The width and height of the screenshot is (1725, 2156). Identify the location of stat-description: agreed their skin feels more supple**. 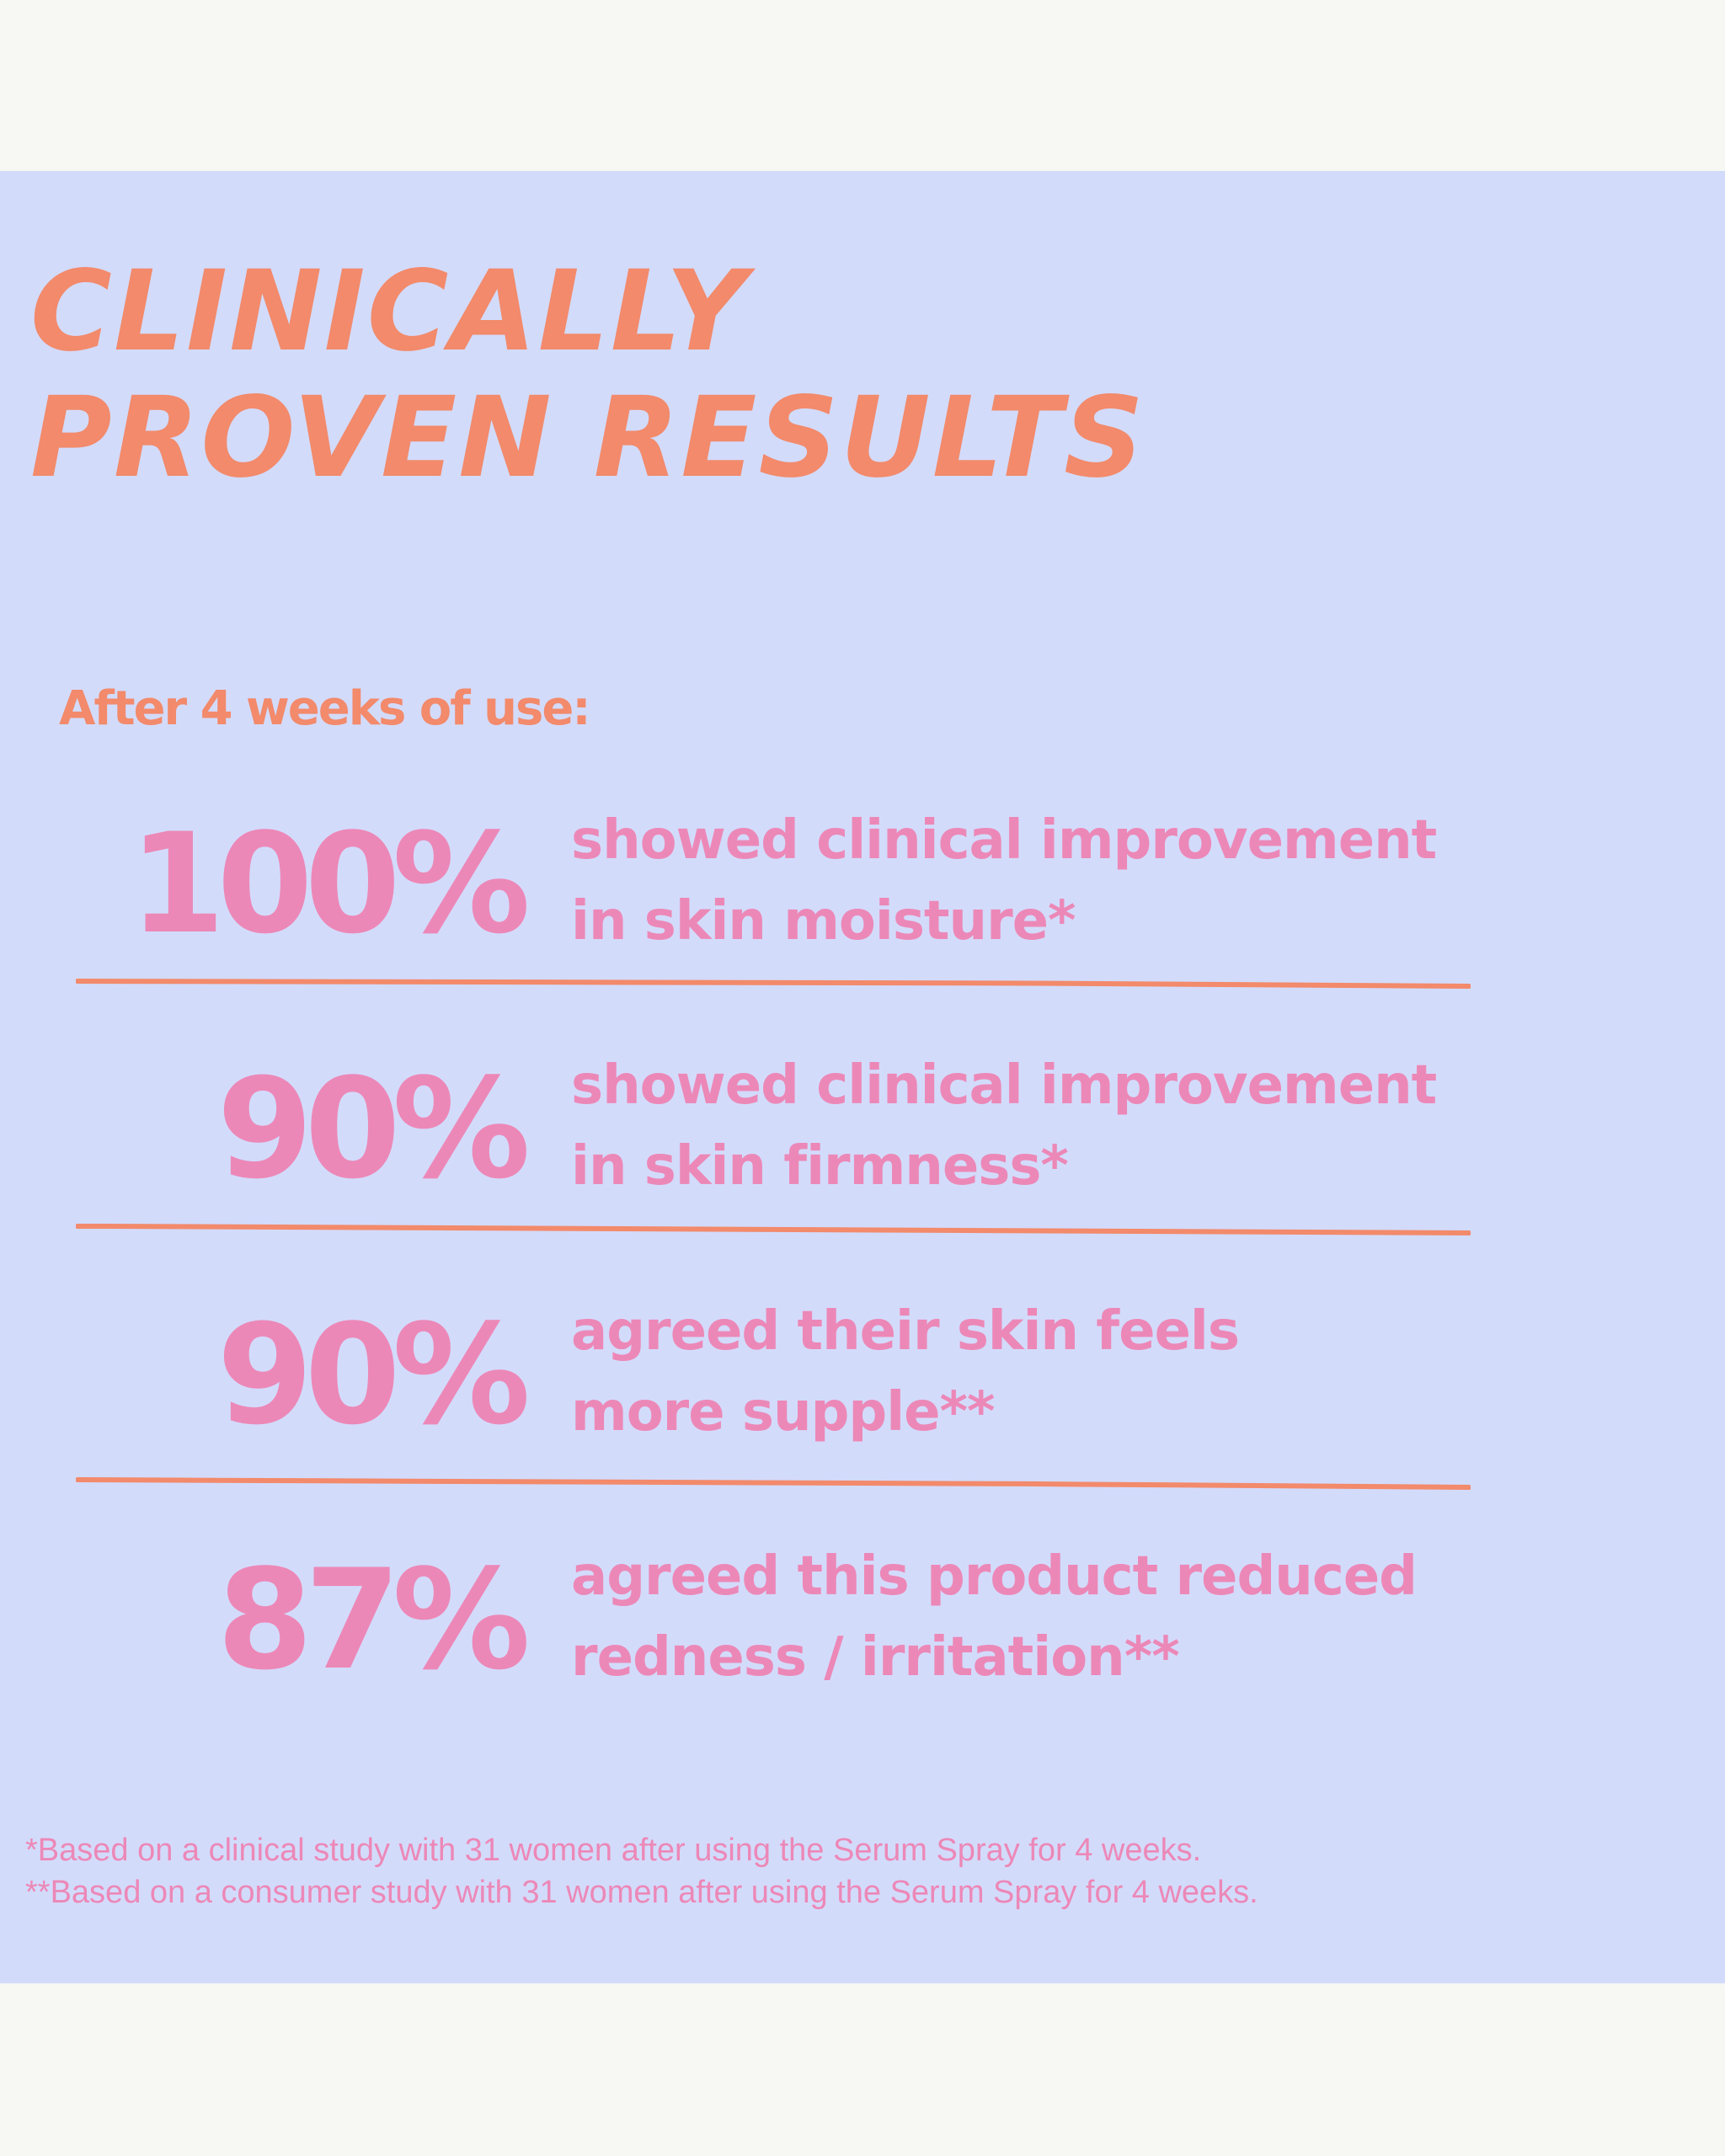
(1118, 1372).